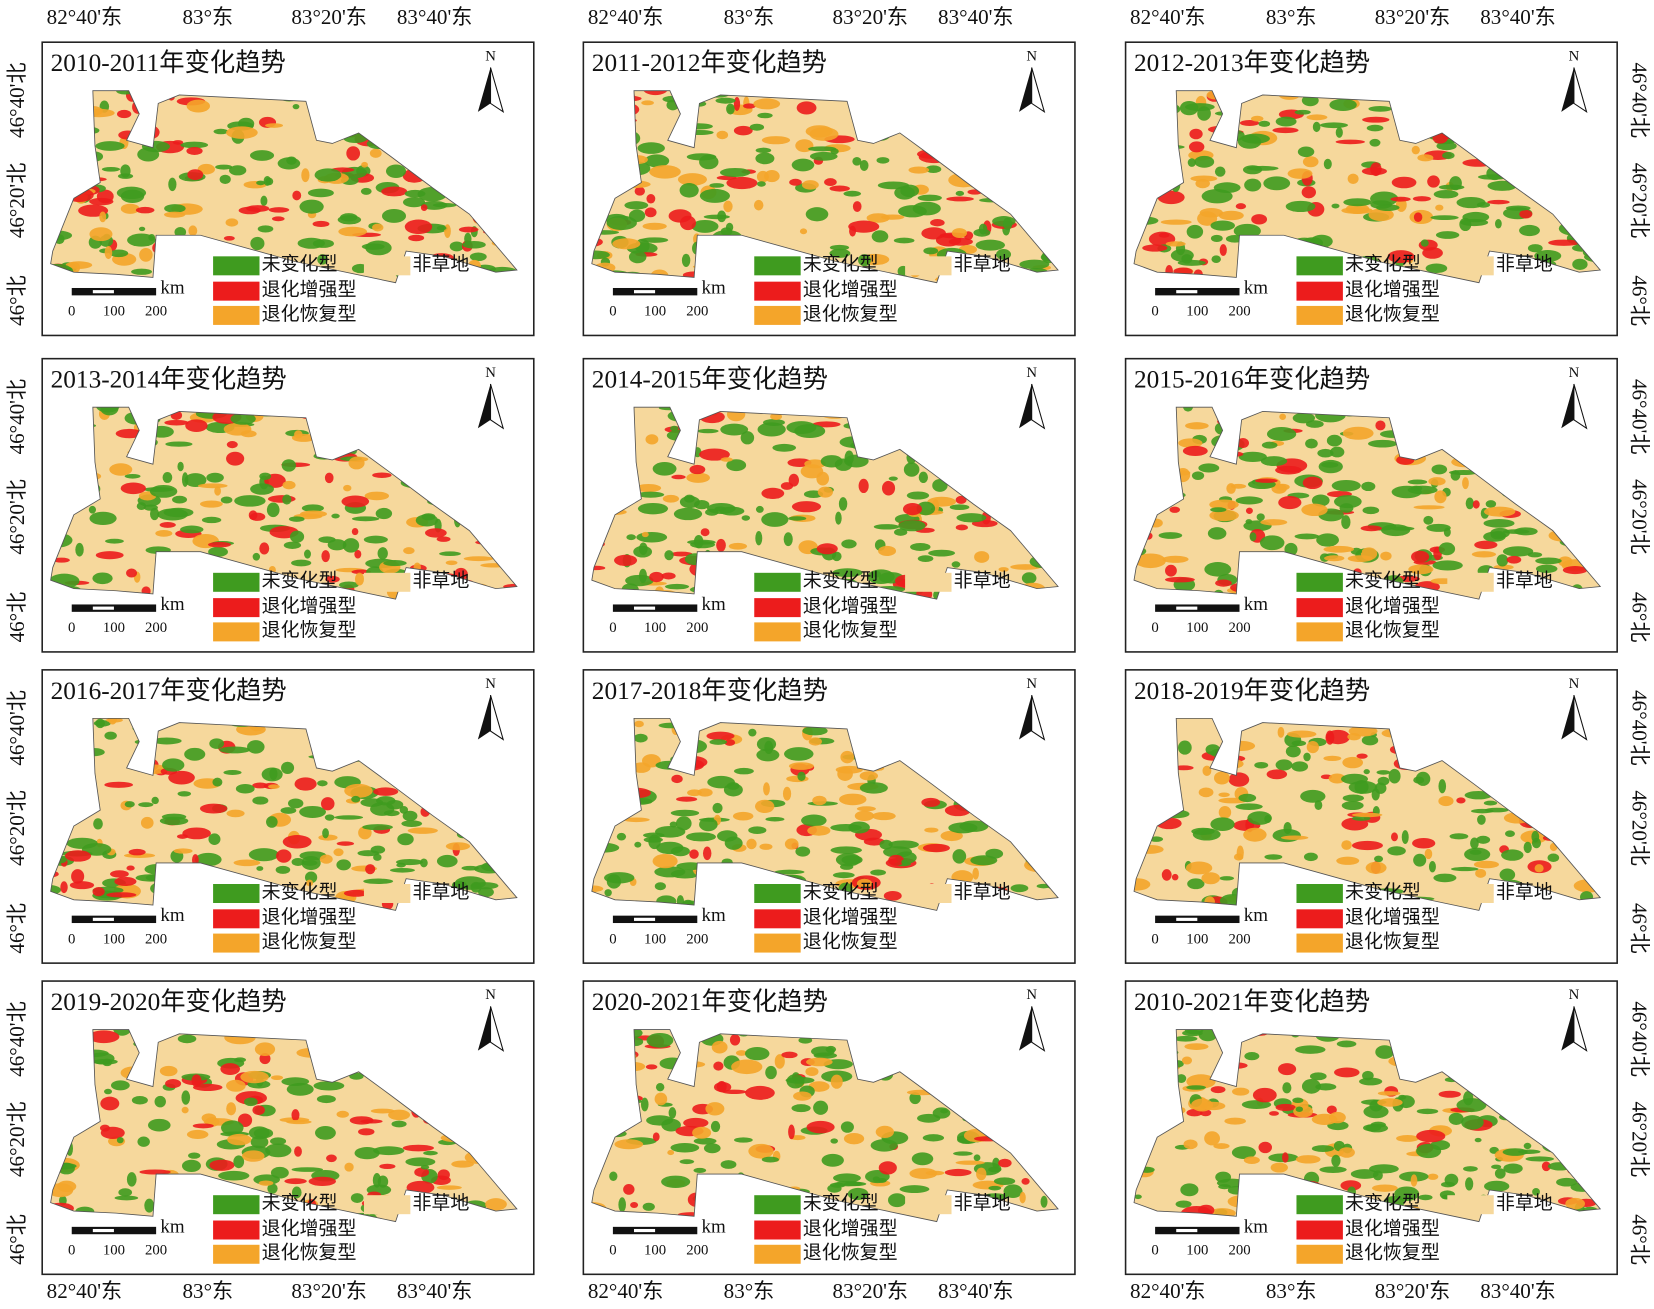 The height and width of the screenshot is (1309, 1654). I want to click on latitude-label: 46°20'北, so click(1639, 516).